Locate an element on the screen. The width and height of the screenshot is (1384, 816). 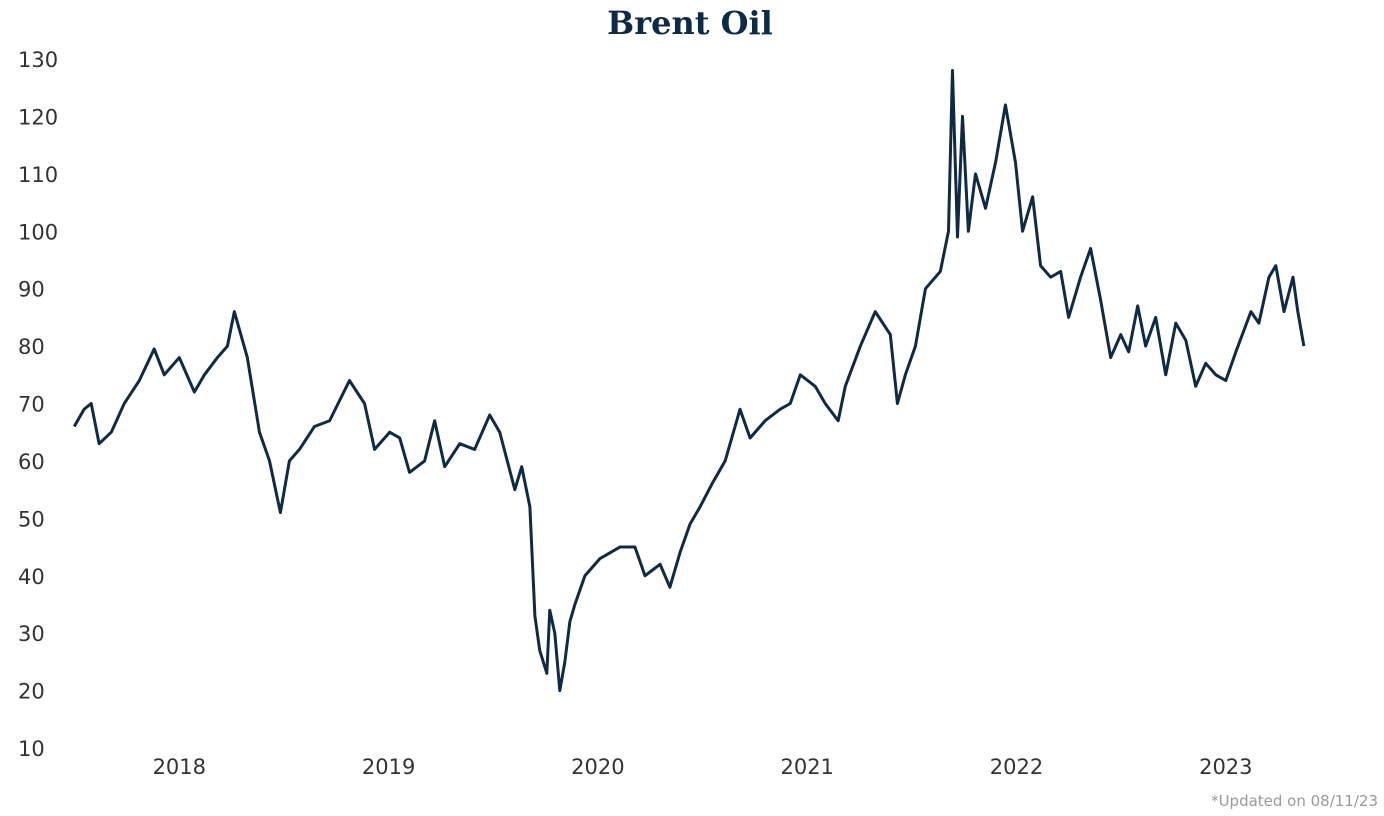
y-tick-label: 60 is located at coordinates (31, 462).